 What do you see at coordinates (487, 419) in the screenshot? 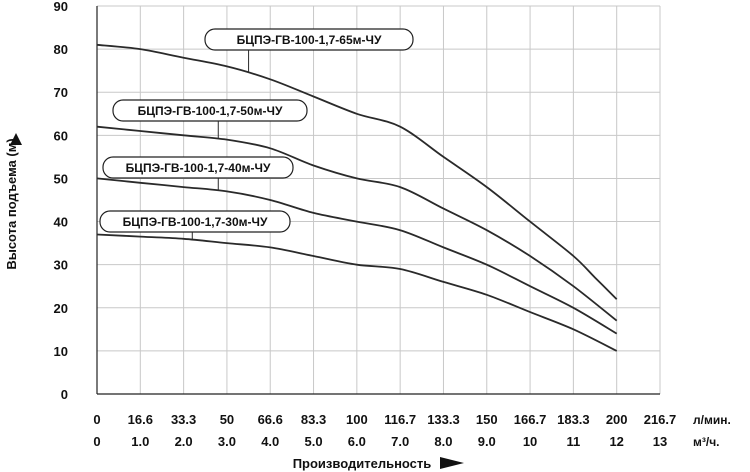
I see `x-tick-label-lmin: 150` at bounding box center [487, 419].